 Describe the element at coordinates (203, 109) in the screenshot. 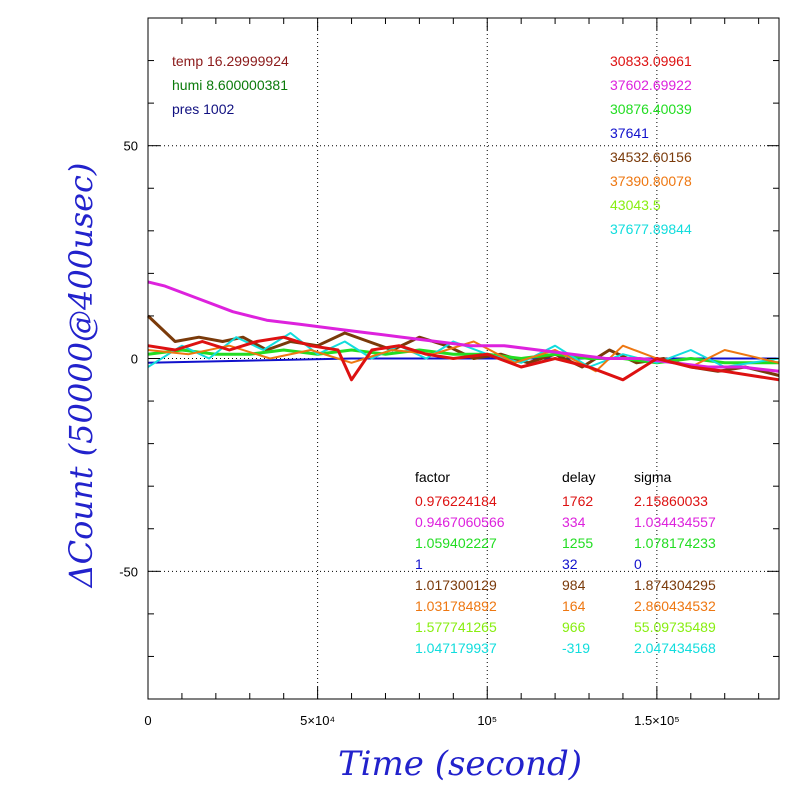

I see `env-annotation: pres 1002` at that location.